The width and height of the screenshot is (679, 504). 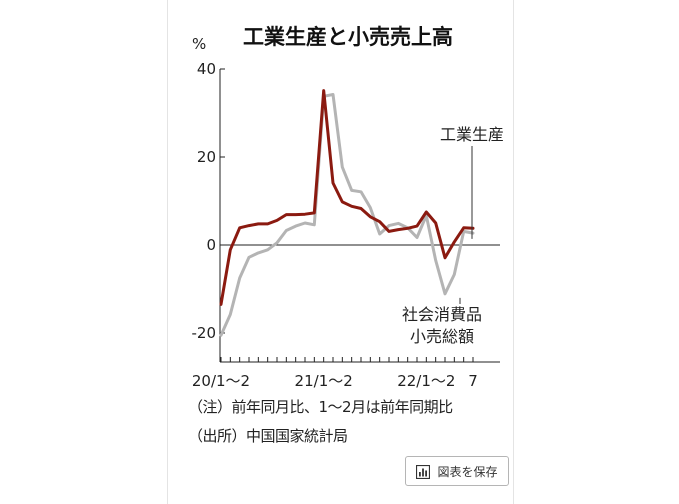 I want to click on chart-note: （注）前年同月比、1～2月は前年同期比, so click(x=320, y=407).